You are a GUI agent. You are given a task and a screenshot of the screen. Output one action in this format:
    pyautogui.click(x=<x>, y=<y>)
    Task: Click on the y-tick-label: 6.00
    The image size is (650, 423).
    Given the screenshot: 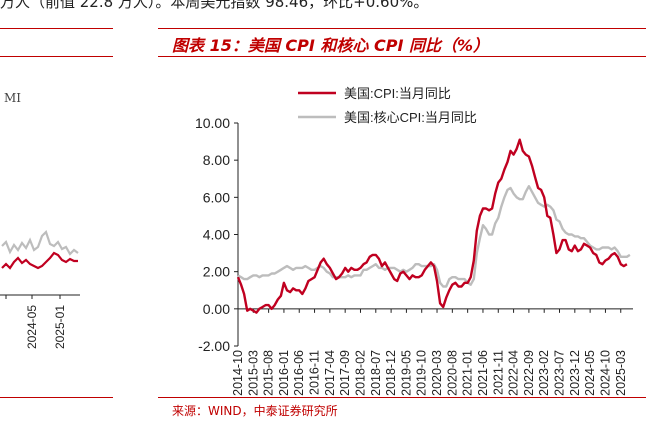 What is the action you would take?
    pyautogui.click(x=216, y=197)
    